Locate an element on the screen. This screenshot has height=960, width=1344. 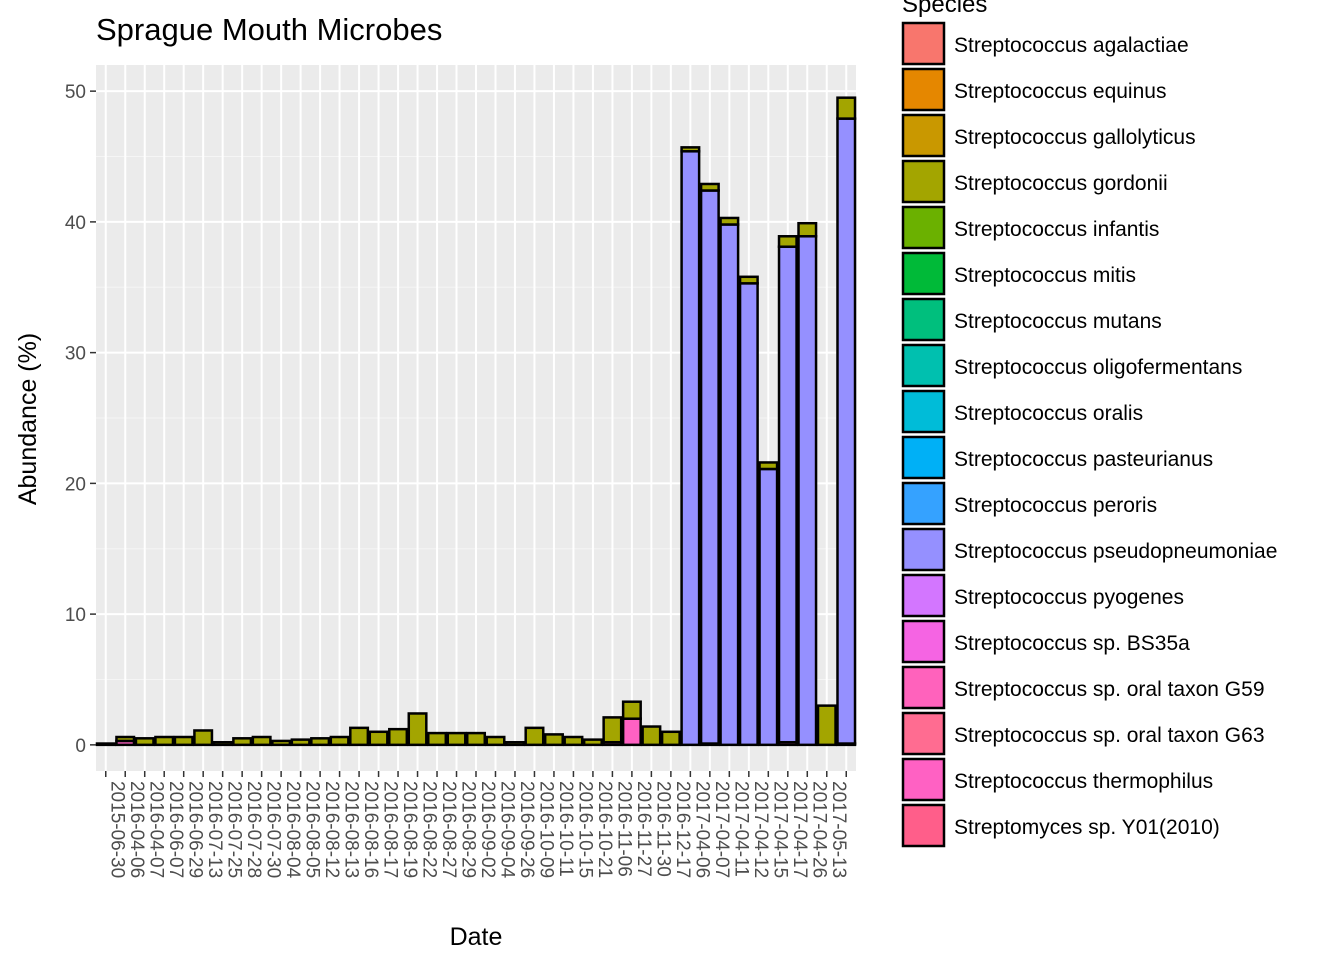
x-tick-label: 2016-07-25 is located at coordinates (234, 829).